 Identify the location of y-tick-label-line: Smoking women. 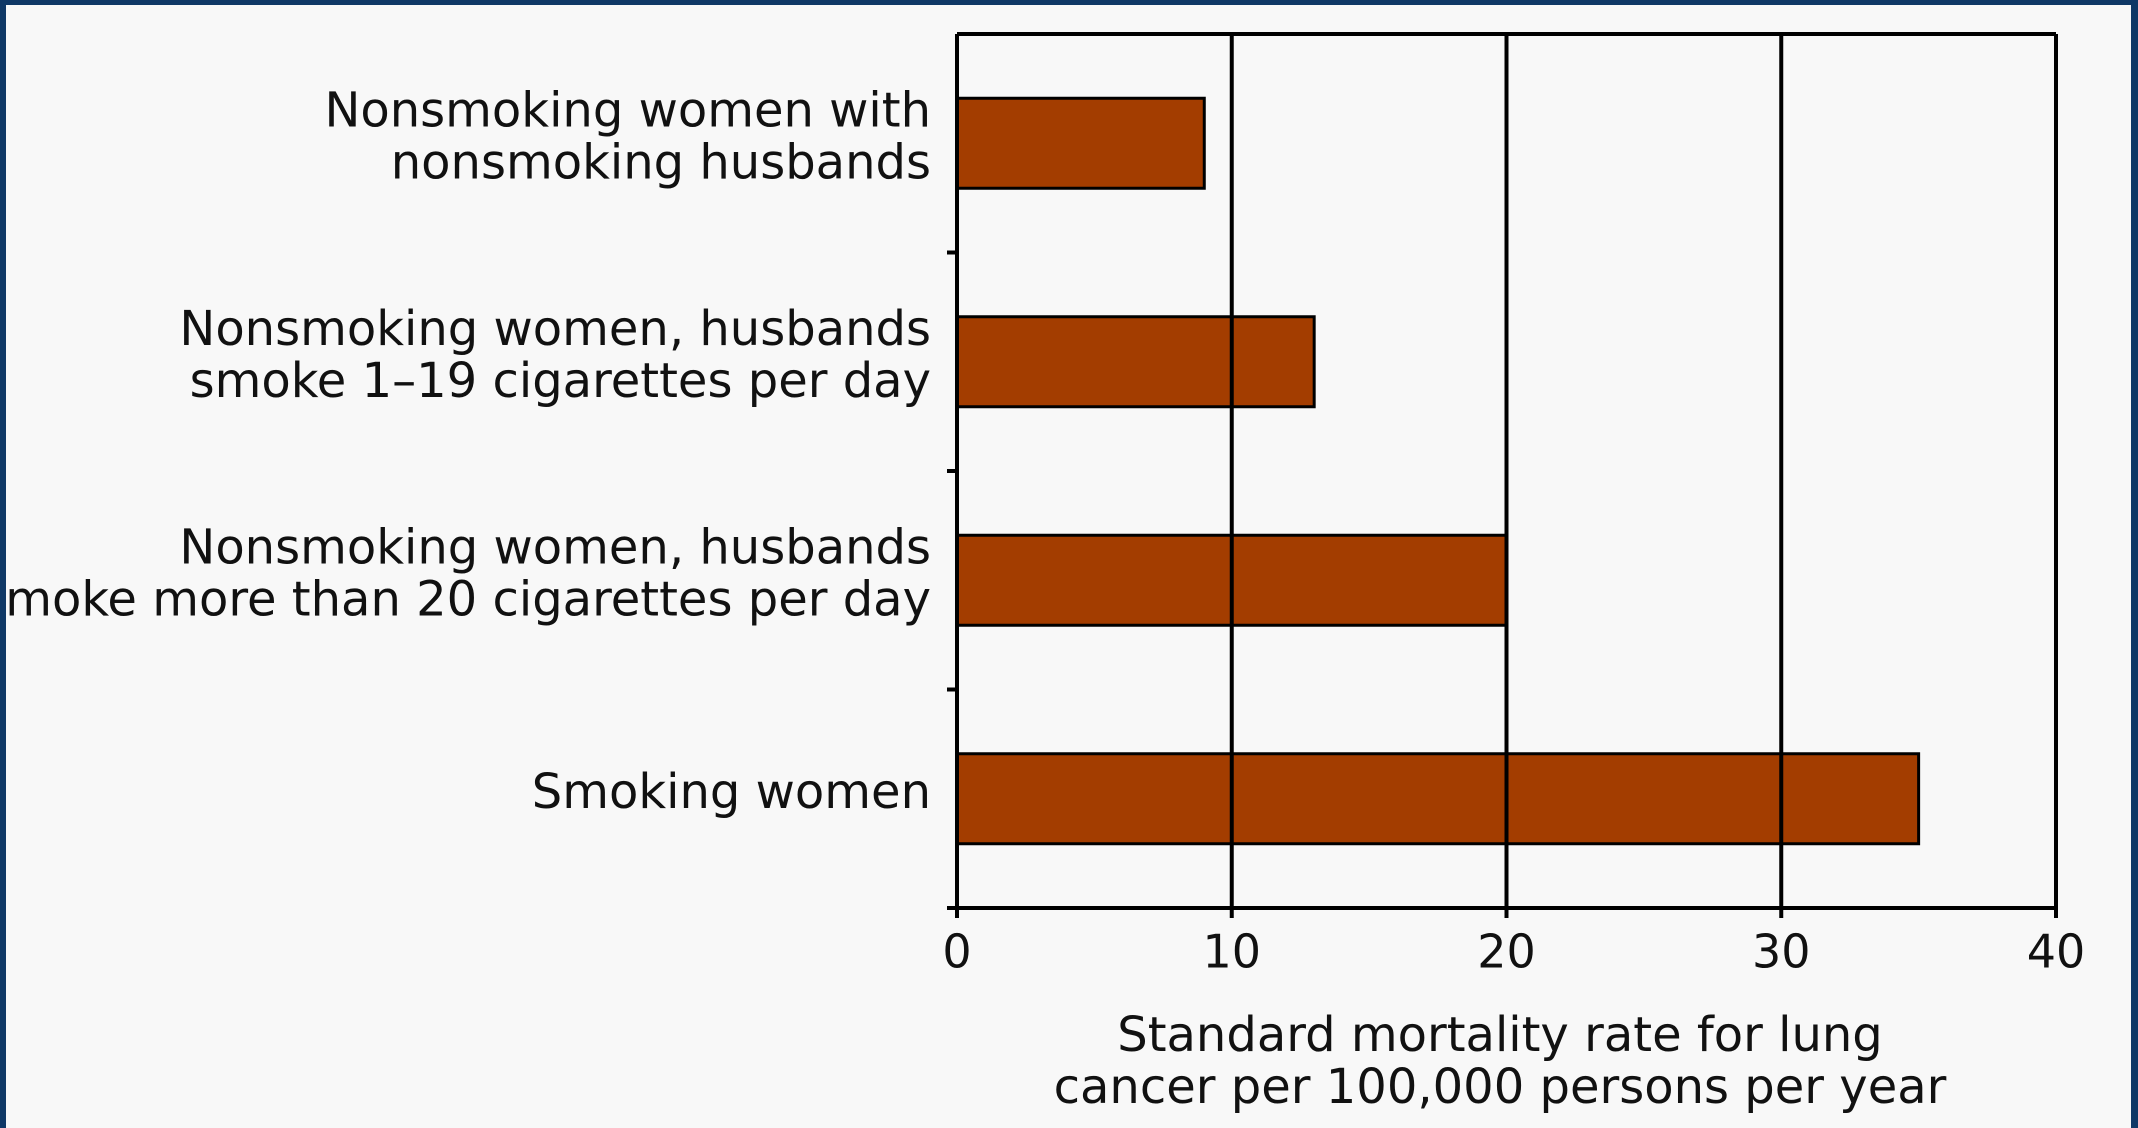
(731, 792).